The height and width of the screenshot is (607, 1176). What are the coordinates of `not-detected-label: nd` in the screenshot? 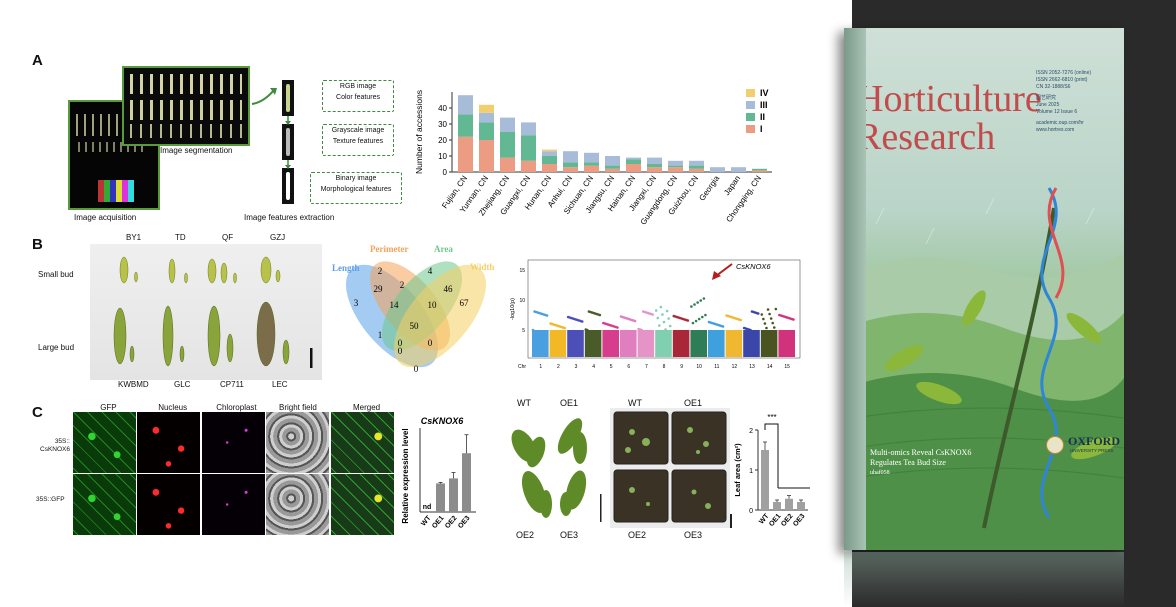 It's located at (427, 507).